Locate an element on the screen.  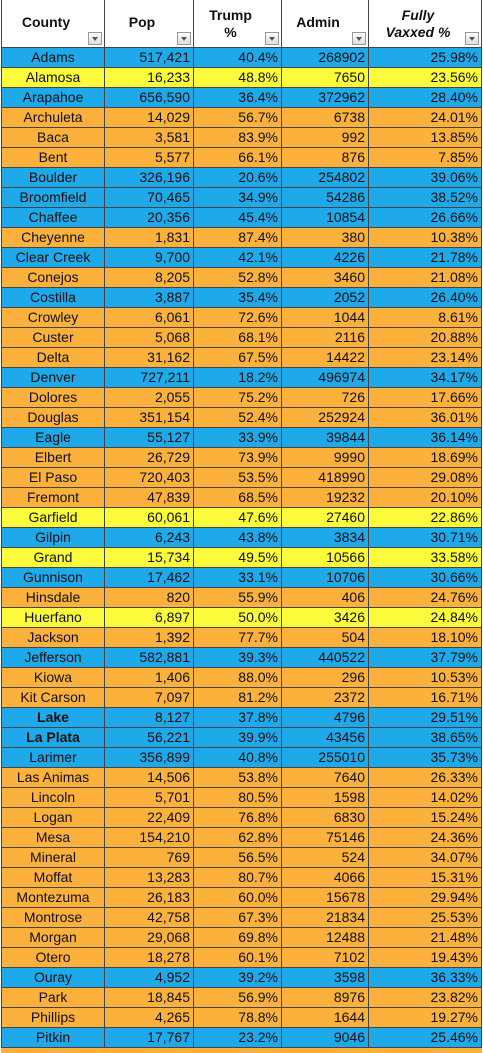
table-row: Delta 31,162 67.5% 14422 23.14% is located at coordinates (241, 358).